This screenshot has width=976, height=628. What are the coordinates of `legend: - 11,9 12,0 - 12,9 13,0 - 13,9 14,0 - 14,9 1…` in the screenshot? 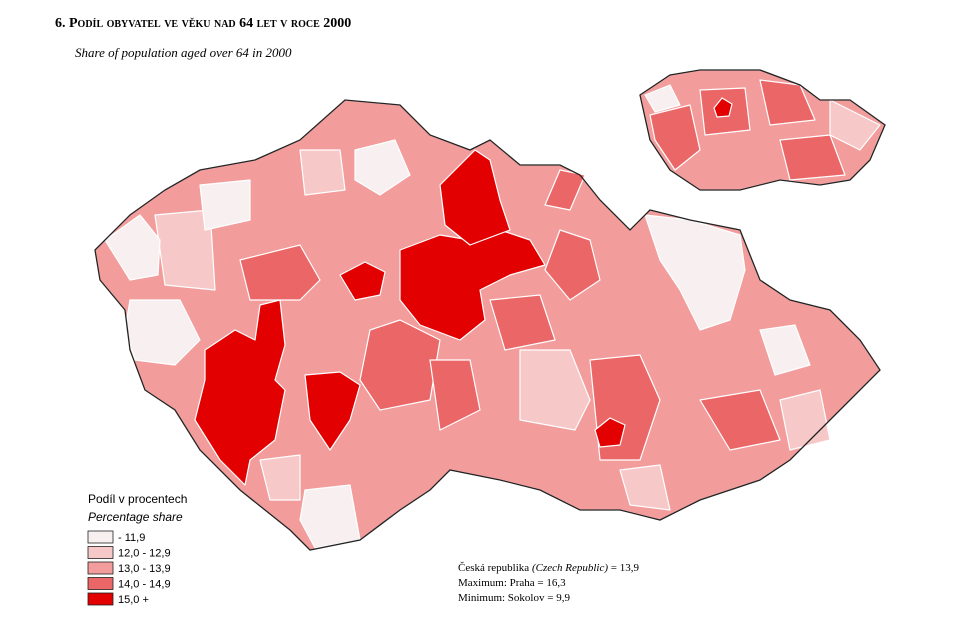 It's located at (129, 568).